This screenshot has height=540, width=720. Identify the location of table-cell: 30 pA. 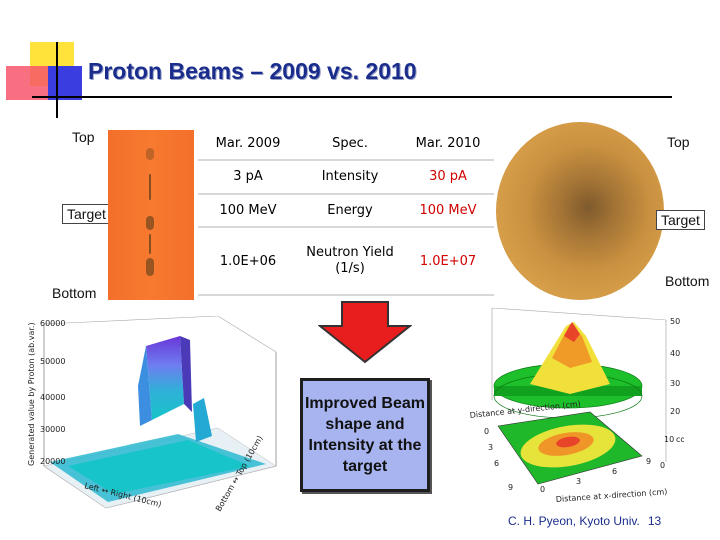
(448, 177).